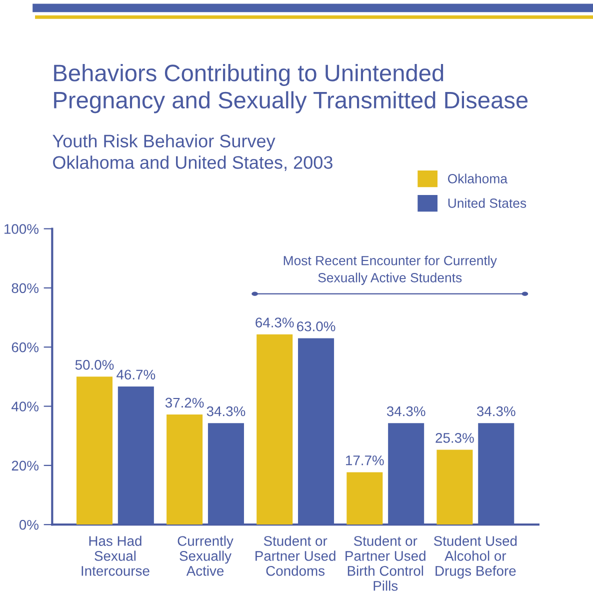  Describe the element at coordinates (184, 403) in the screenshot. I see `text: 37.2%` at that location.